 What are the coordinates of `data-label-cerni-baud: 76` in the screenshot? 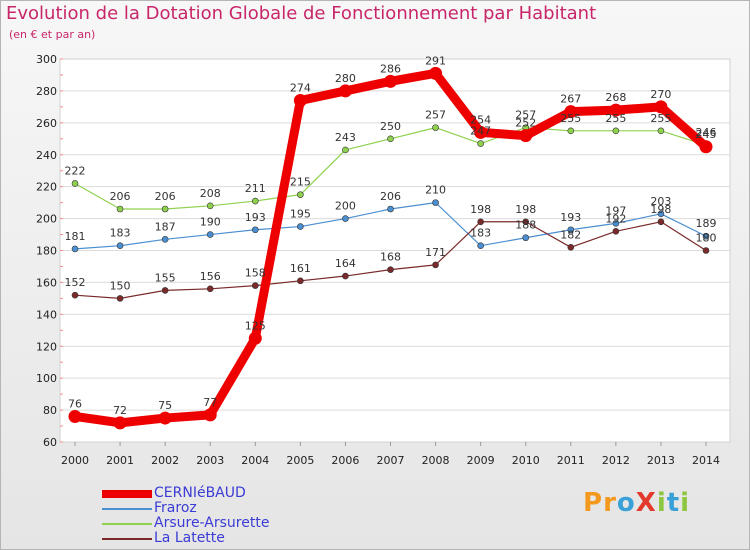 It's located at (75, 403).